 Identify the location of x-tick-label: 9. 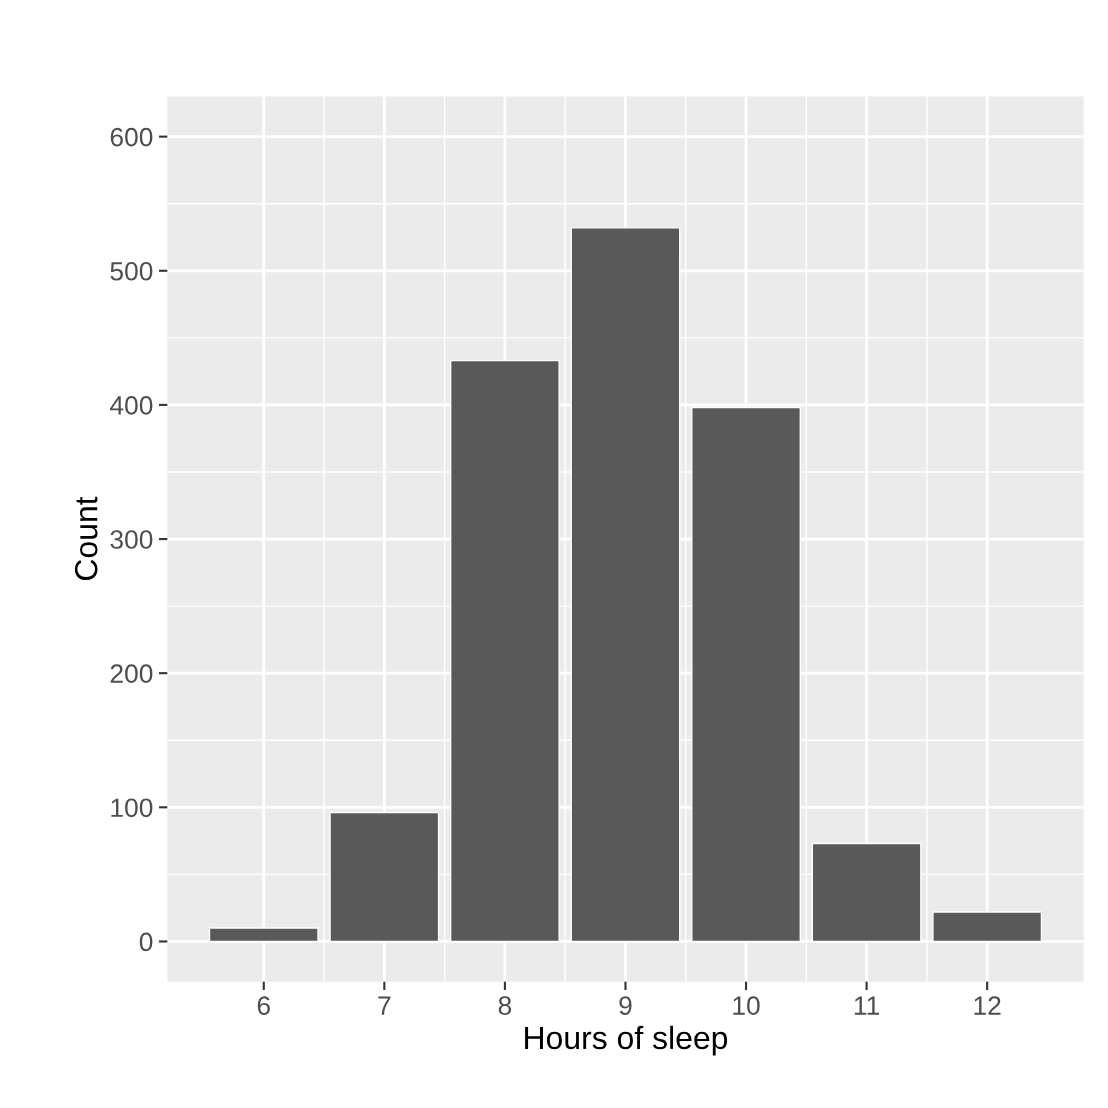
(625, 1005).